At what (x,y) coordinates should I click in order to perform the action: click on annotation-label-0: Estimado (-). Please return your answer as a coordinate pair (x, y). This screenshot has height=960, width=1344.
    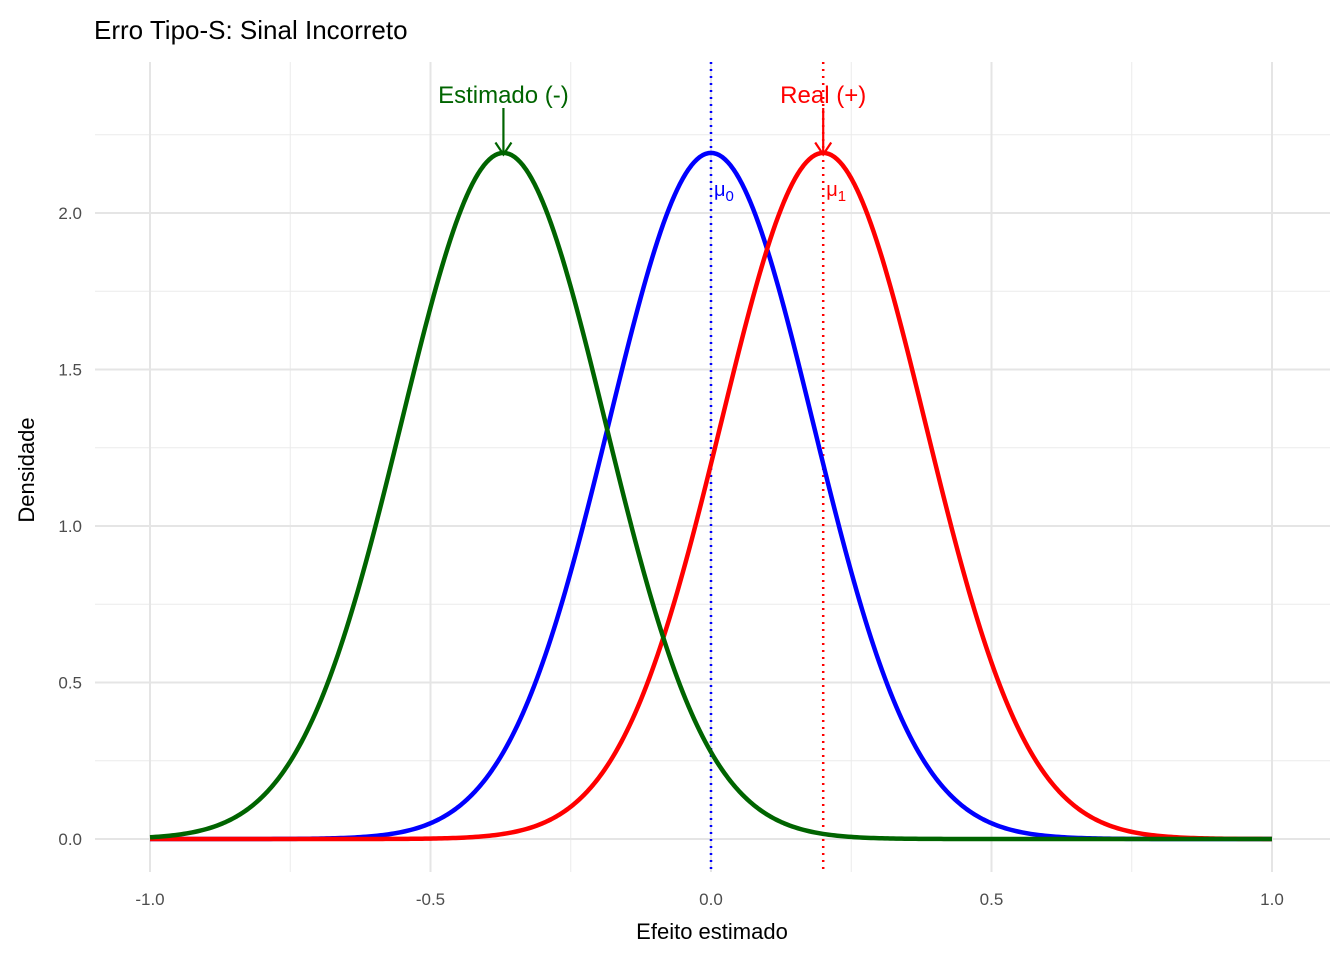
    Looking at the image, I should click on (503, 95).